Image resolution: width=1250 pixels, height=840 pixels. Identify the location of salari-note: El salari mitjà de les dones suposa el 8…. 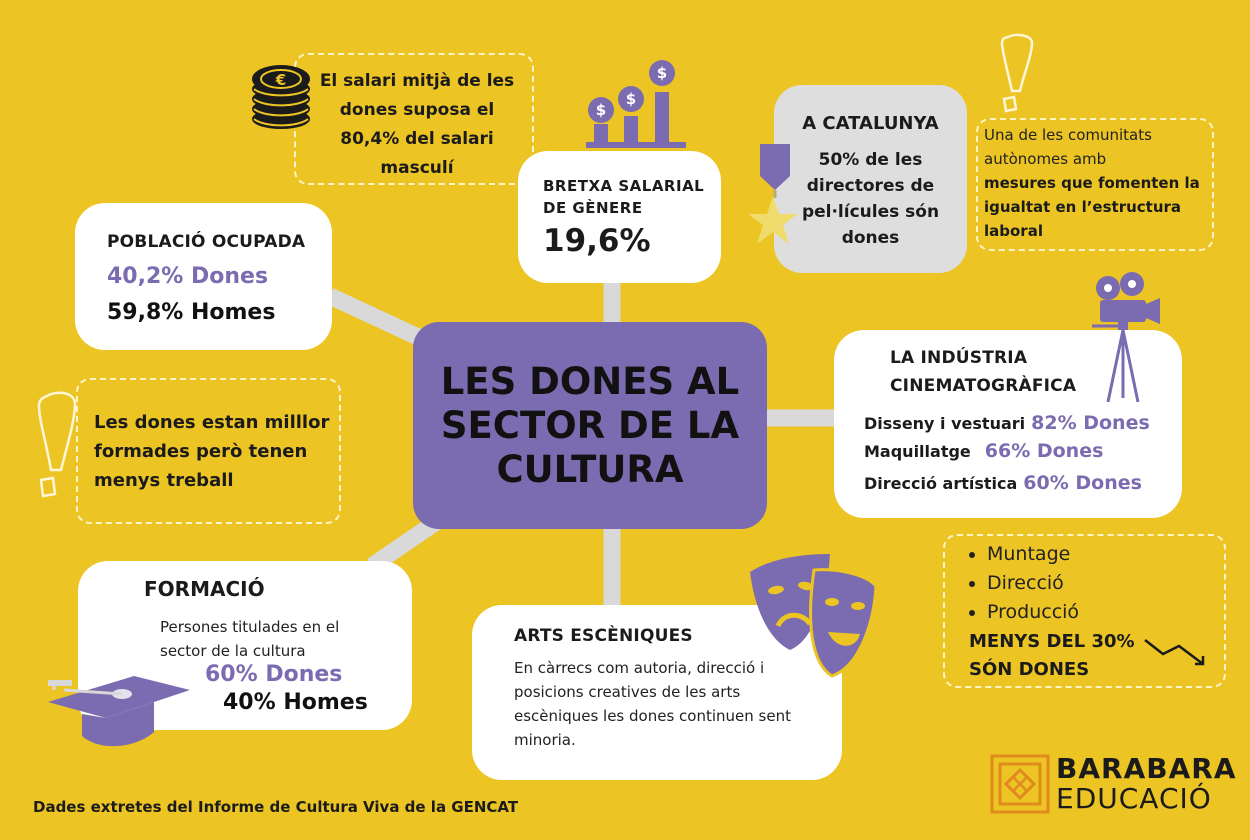
(414, 119).